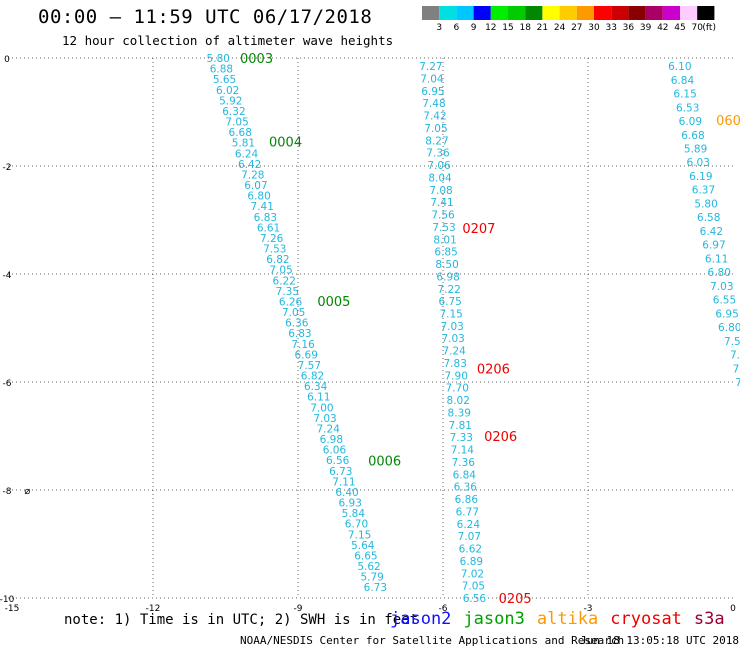 This screenshot has height=650, width=740. Describe the element at coordinates (679, 28) in the screenshot. I see `colorbar-tick-label: 45` at that location.